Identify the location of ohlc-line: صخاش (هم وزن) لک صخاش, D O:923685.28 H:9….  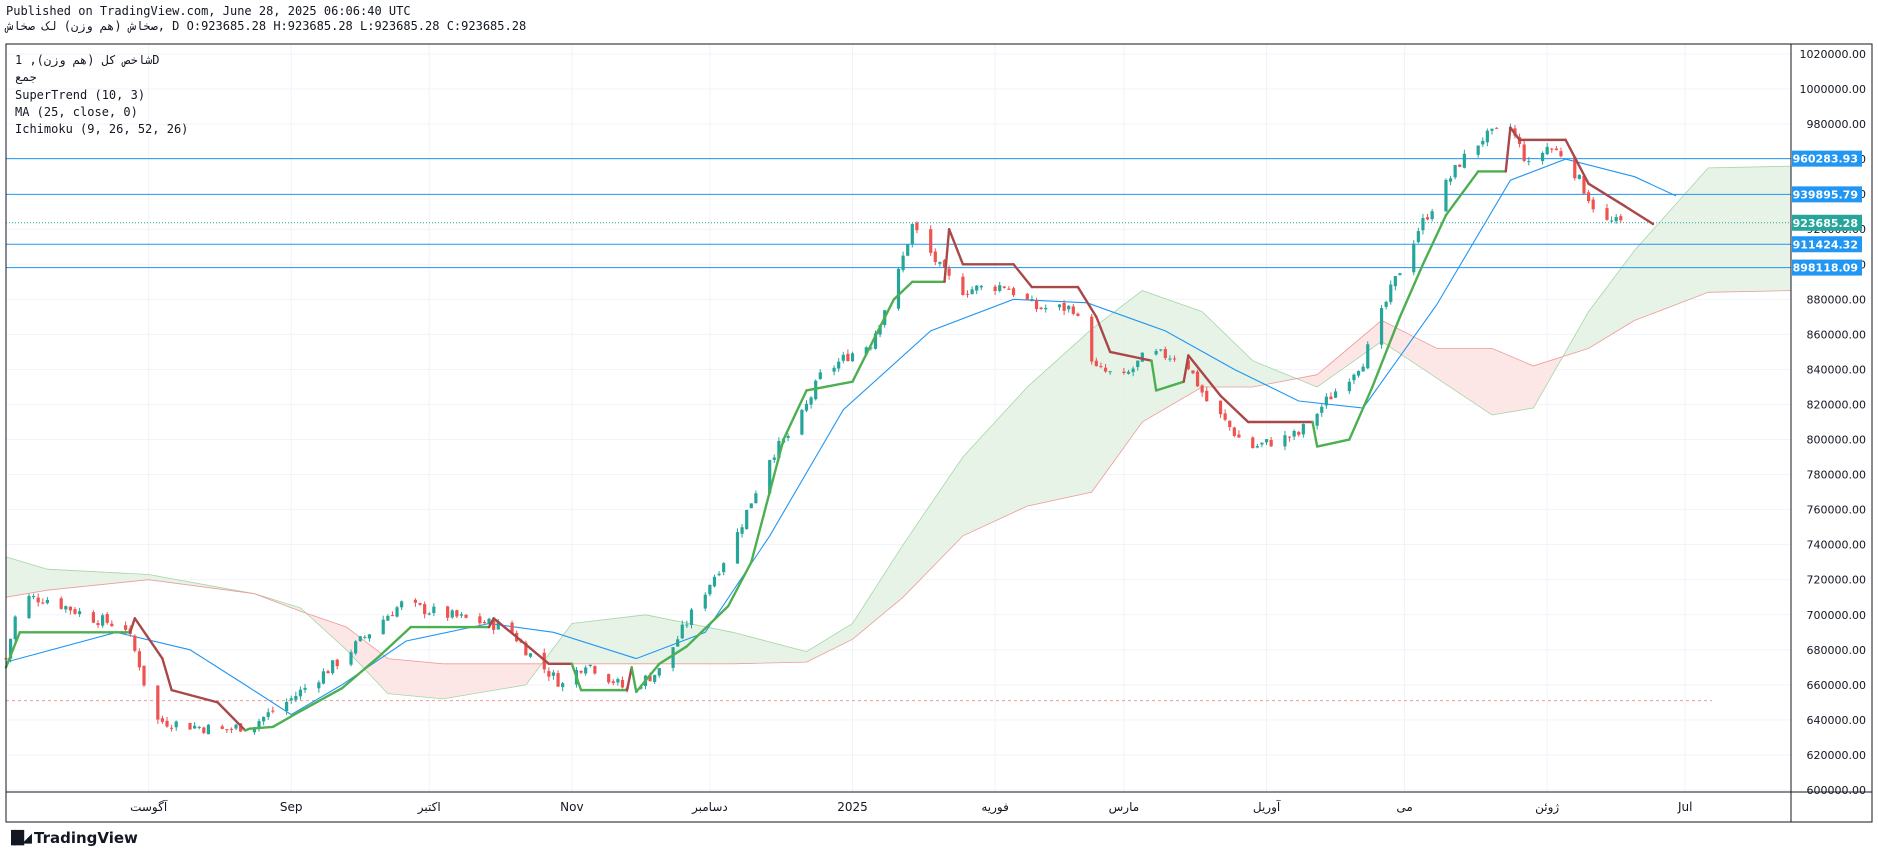
(266, 26).